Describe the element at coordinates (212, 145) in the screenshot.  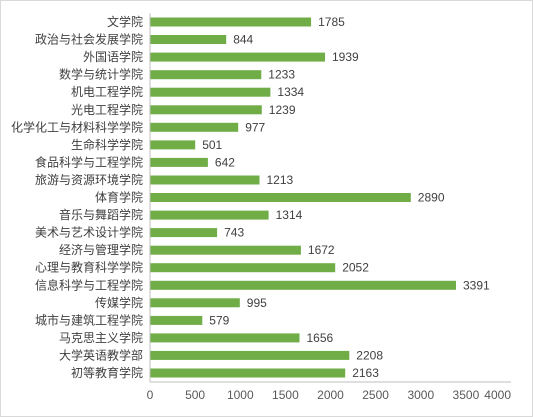
I see `data-label: 501` at that location.